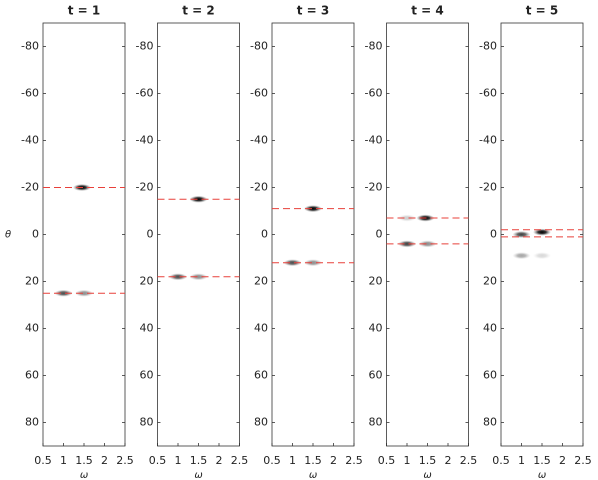 This screenshot has height=480, width=598. What do you see at coordinates (8, 235) in the screenshot?
I see `y-axis-label: θ` at bounding box center [8, 235].